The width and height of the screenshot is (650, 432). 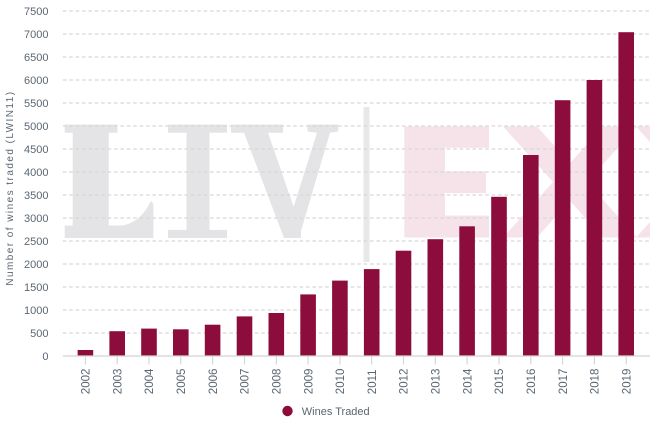 I want to click on svg-text: 1500, so click(x=36, y=288).